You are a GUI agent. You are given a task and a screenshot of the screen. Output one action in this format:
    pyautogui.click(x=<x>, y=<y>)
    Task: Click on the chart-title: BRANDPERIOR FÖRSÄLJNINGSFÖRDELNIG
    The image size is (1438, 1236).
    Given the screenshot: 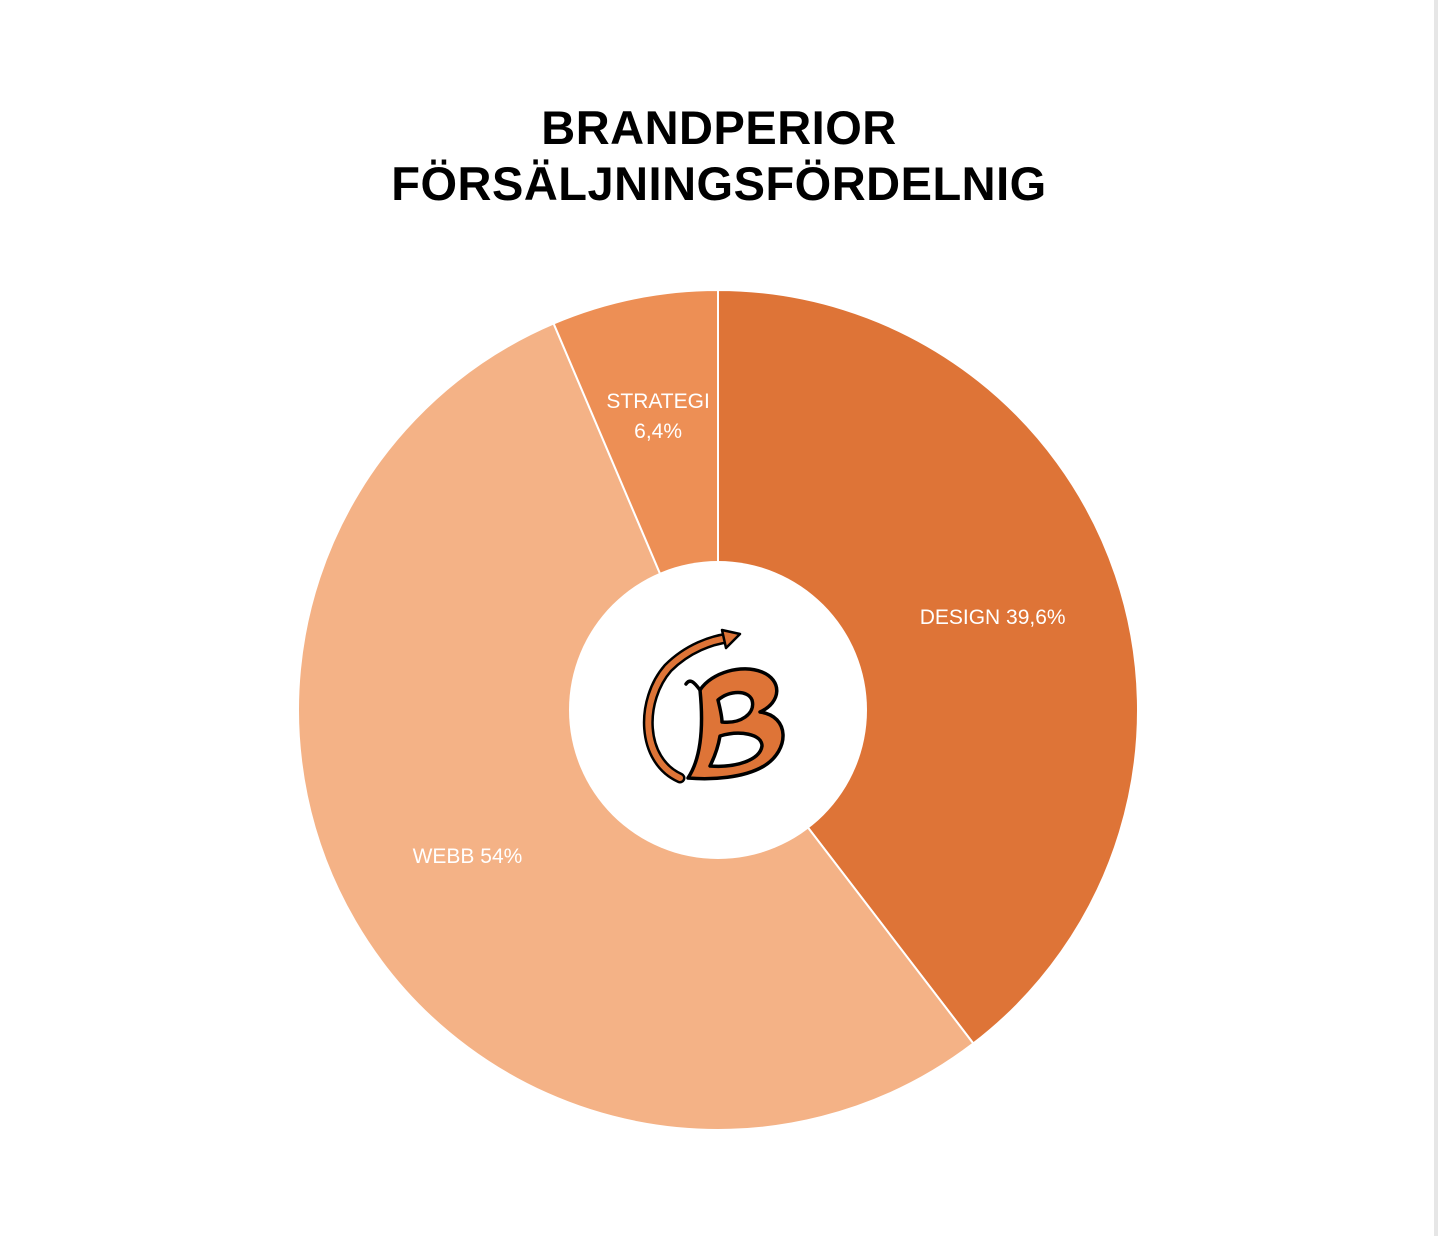 What is the action you would take?
    pyautogui.click(x=719, y=156)
    